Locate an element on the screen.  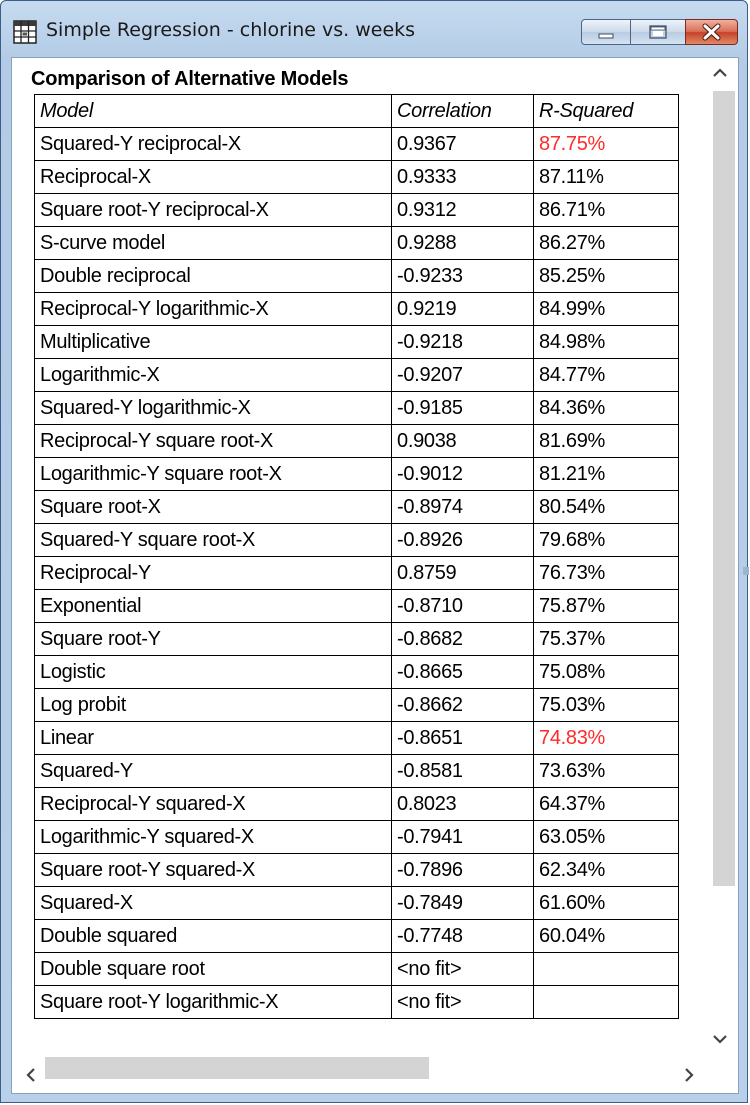
chevron-right-icon is located at coordinates (689, 1075).